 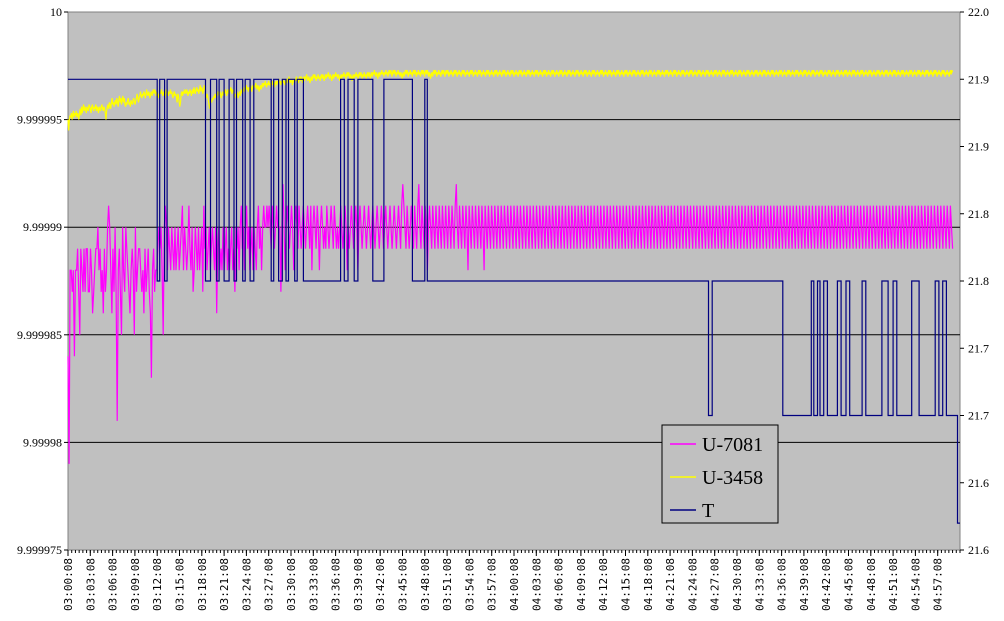 What do you see at coordinates (732, 478) in the screenshot?
I see `legend-label: U-3458` at bounding box center [732, 478].